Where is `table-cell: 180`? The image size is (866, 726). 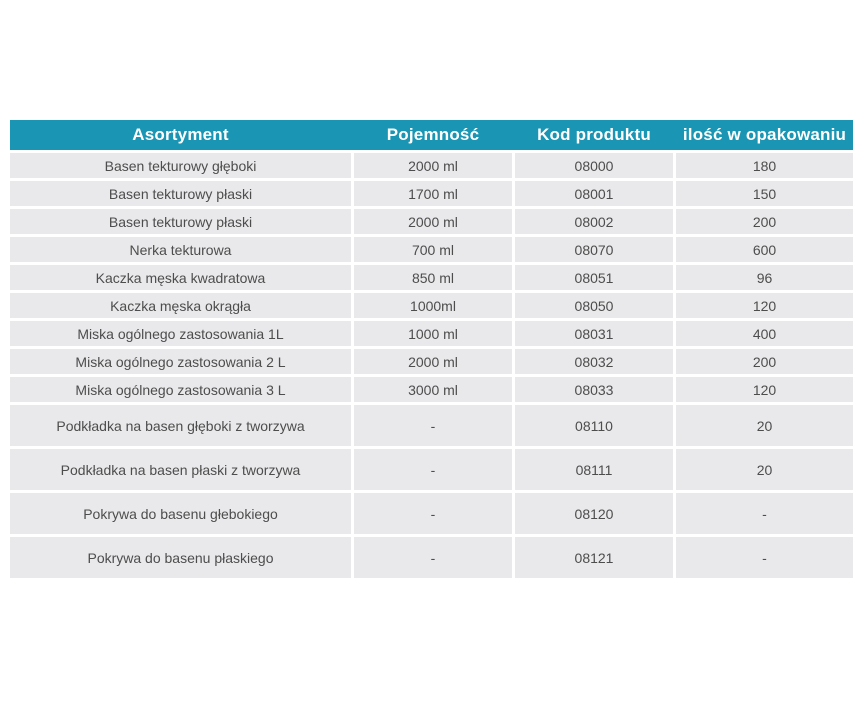 table-cell: 180 is located at coordinates (764, 165).